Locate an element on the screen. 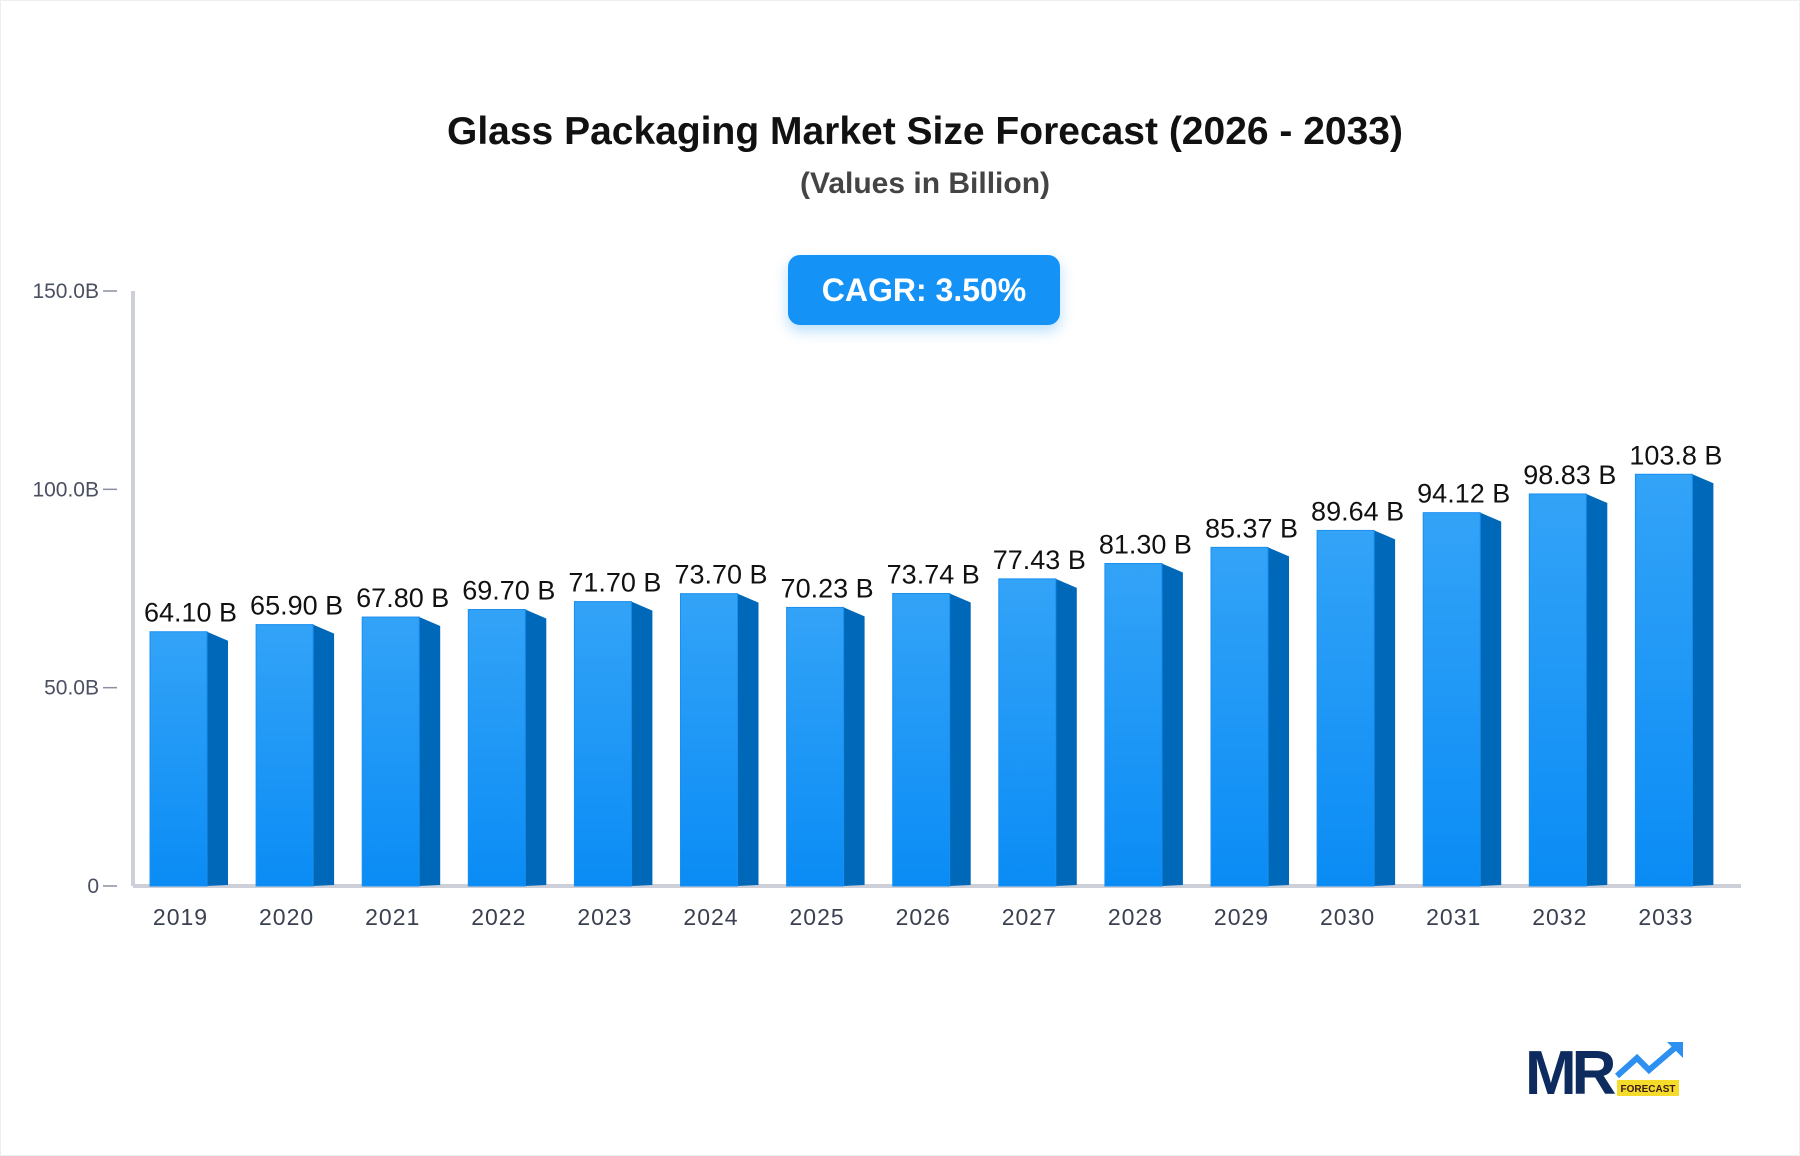 The height and width of the screenshot is (1156, 1800). data-label: 65.90 B is located at coordinates (296, 606).